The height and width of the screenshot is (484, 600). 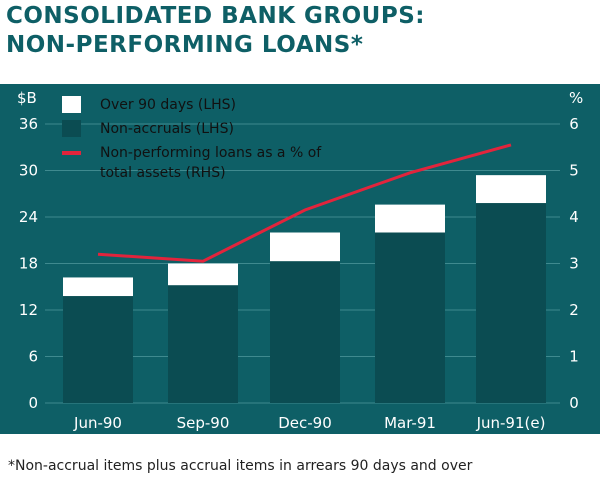 I want to click on legend-label-ratio-line-2: total assets (RHS), so click(x=163, y=173).